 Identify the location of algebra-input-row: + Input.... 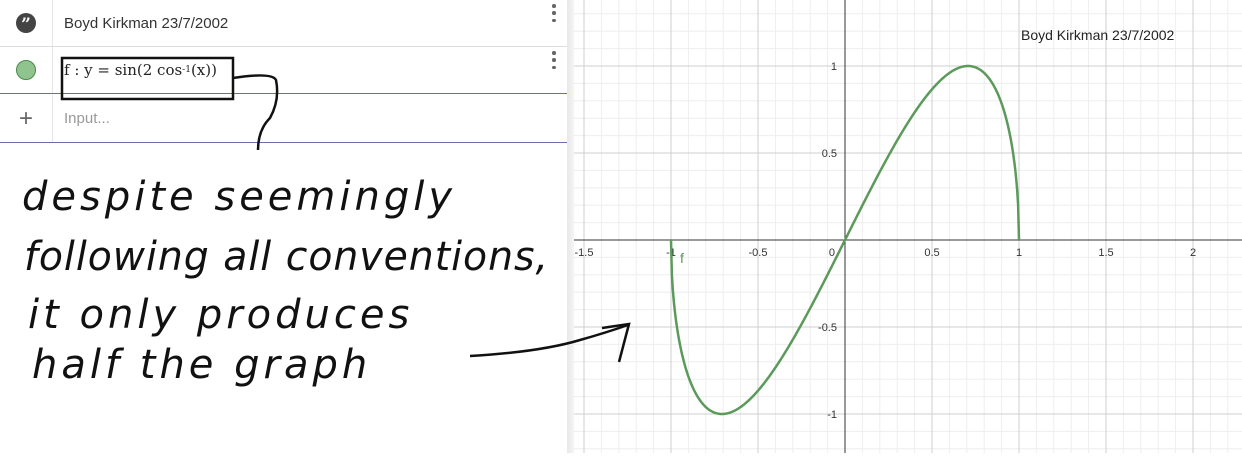
(283, 119).